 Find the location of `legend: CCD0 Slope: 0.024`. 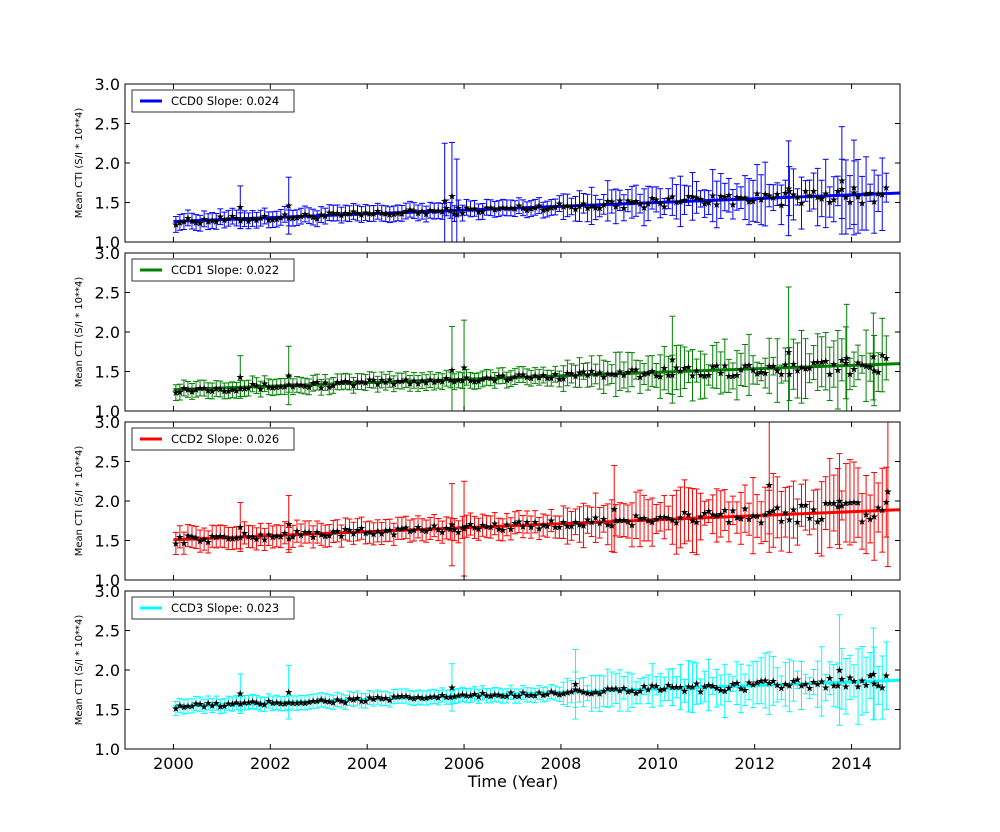

legend: CCD0 Slope: 0.024 is located at coordinates (213, 101).